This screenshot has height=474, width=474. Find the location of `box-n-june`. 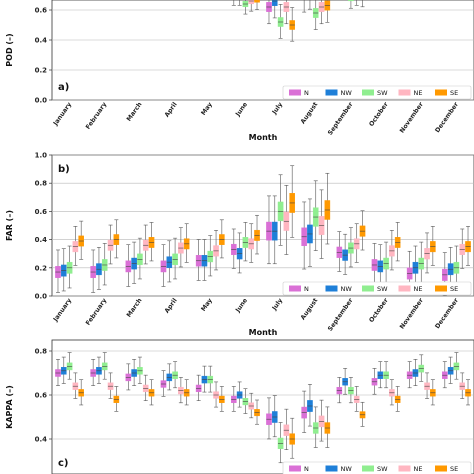

box-n-june is located at coordinates (234, 248).